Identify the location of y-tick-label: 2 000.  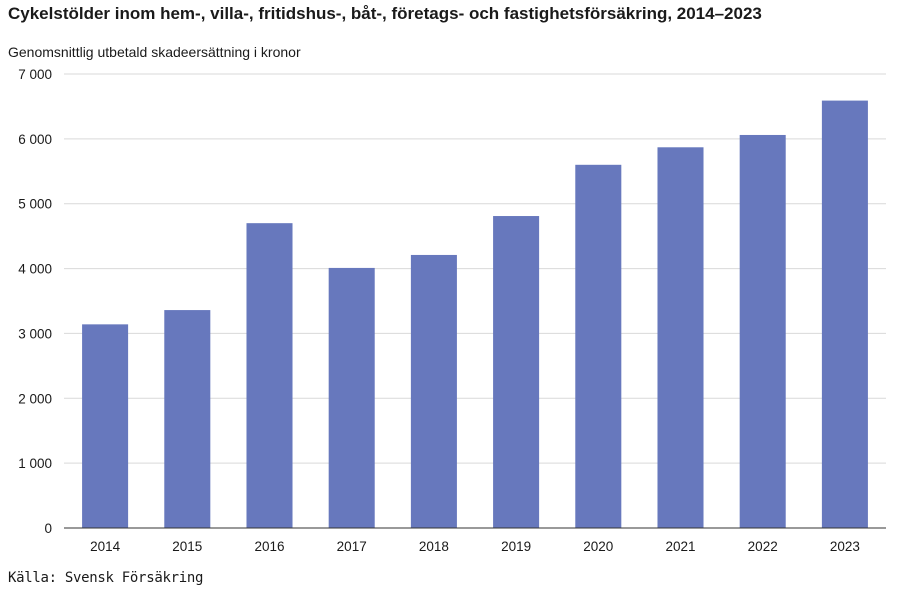
(35, 398).